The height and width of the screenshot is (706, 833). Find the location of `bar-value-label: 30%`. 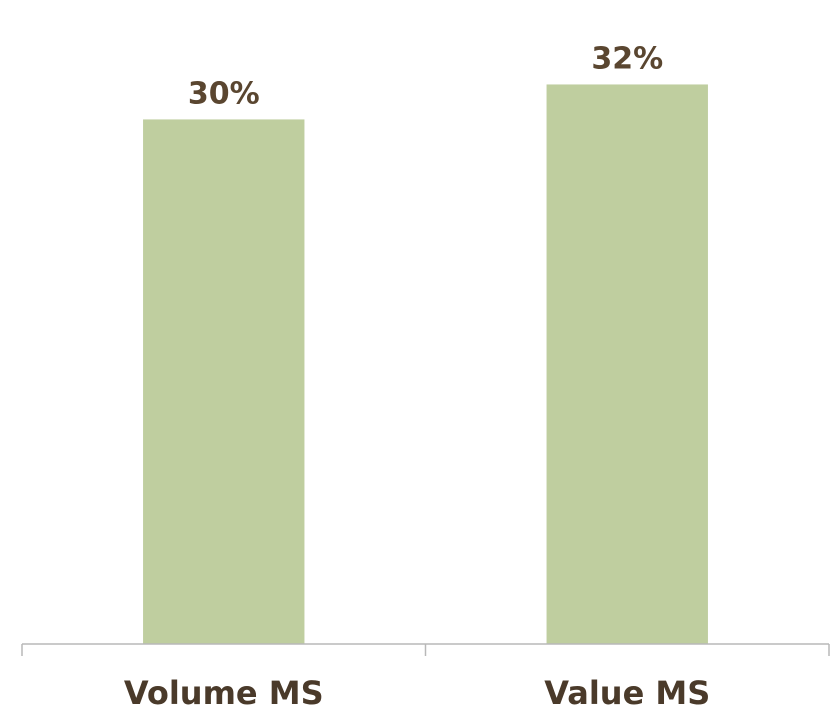

bar-value-label: 30% is located at coordinates (224, 93).